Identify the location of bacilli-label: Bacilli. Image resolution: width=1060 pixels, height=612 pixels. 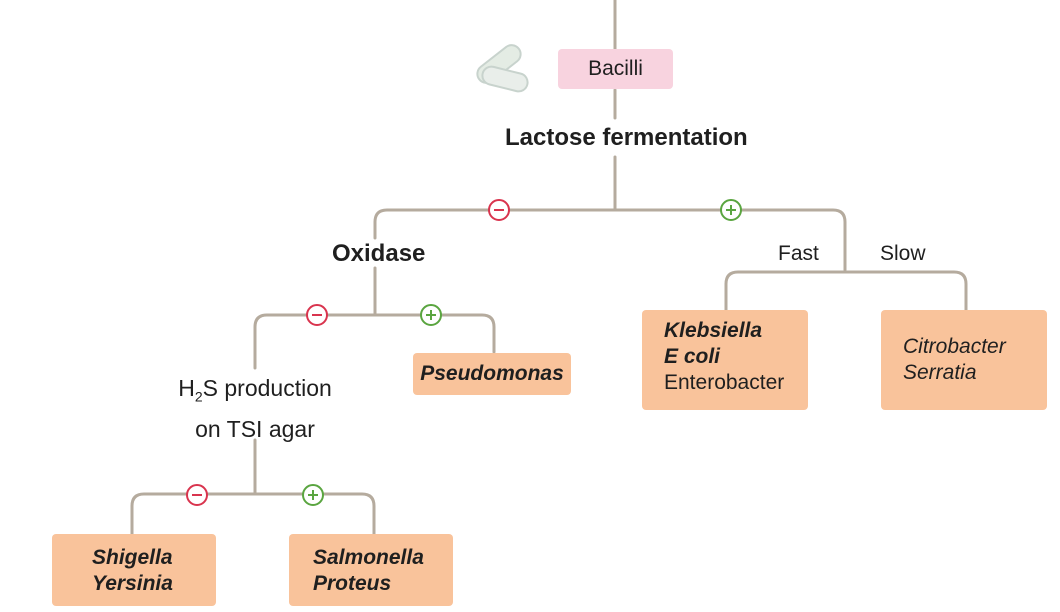
(615, 68).